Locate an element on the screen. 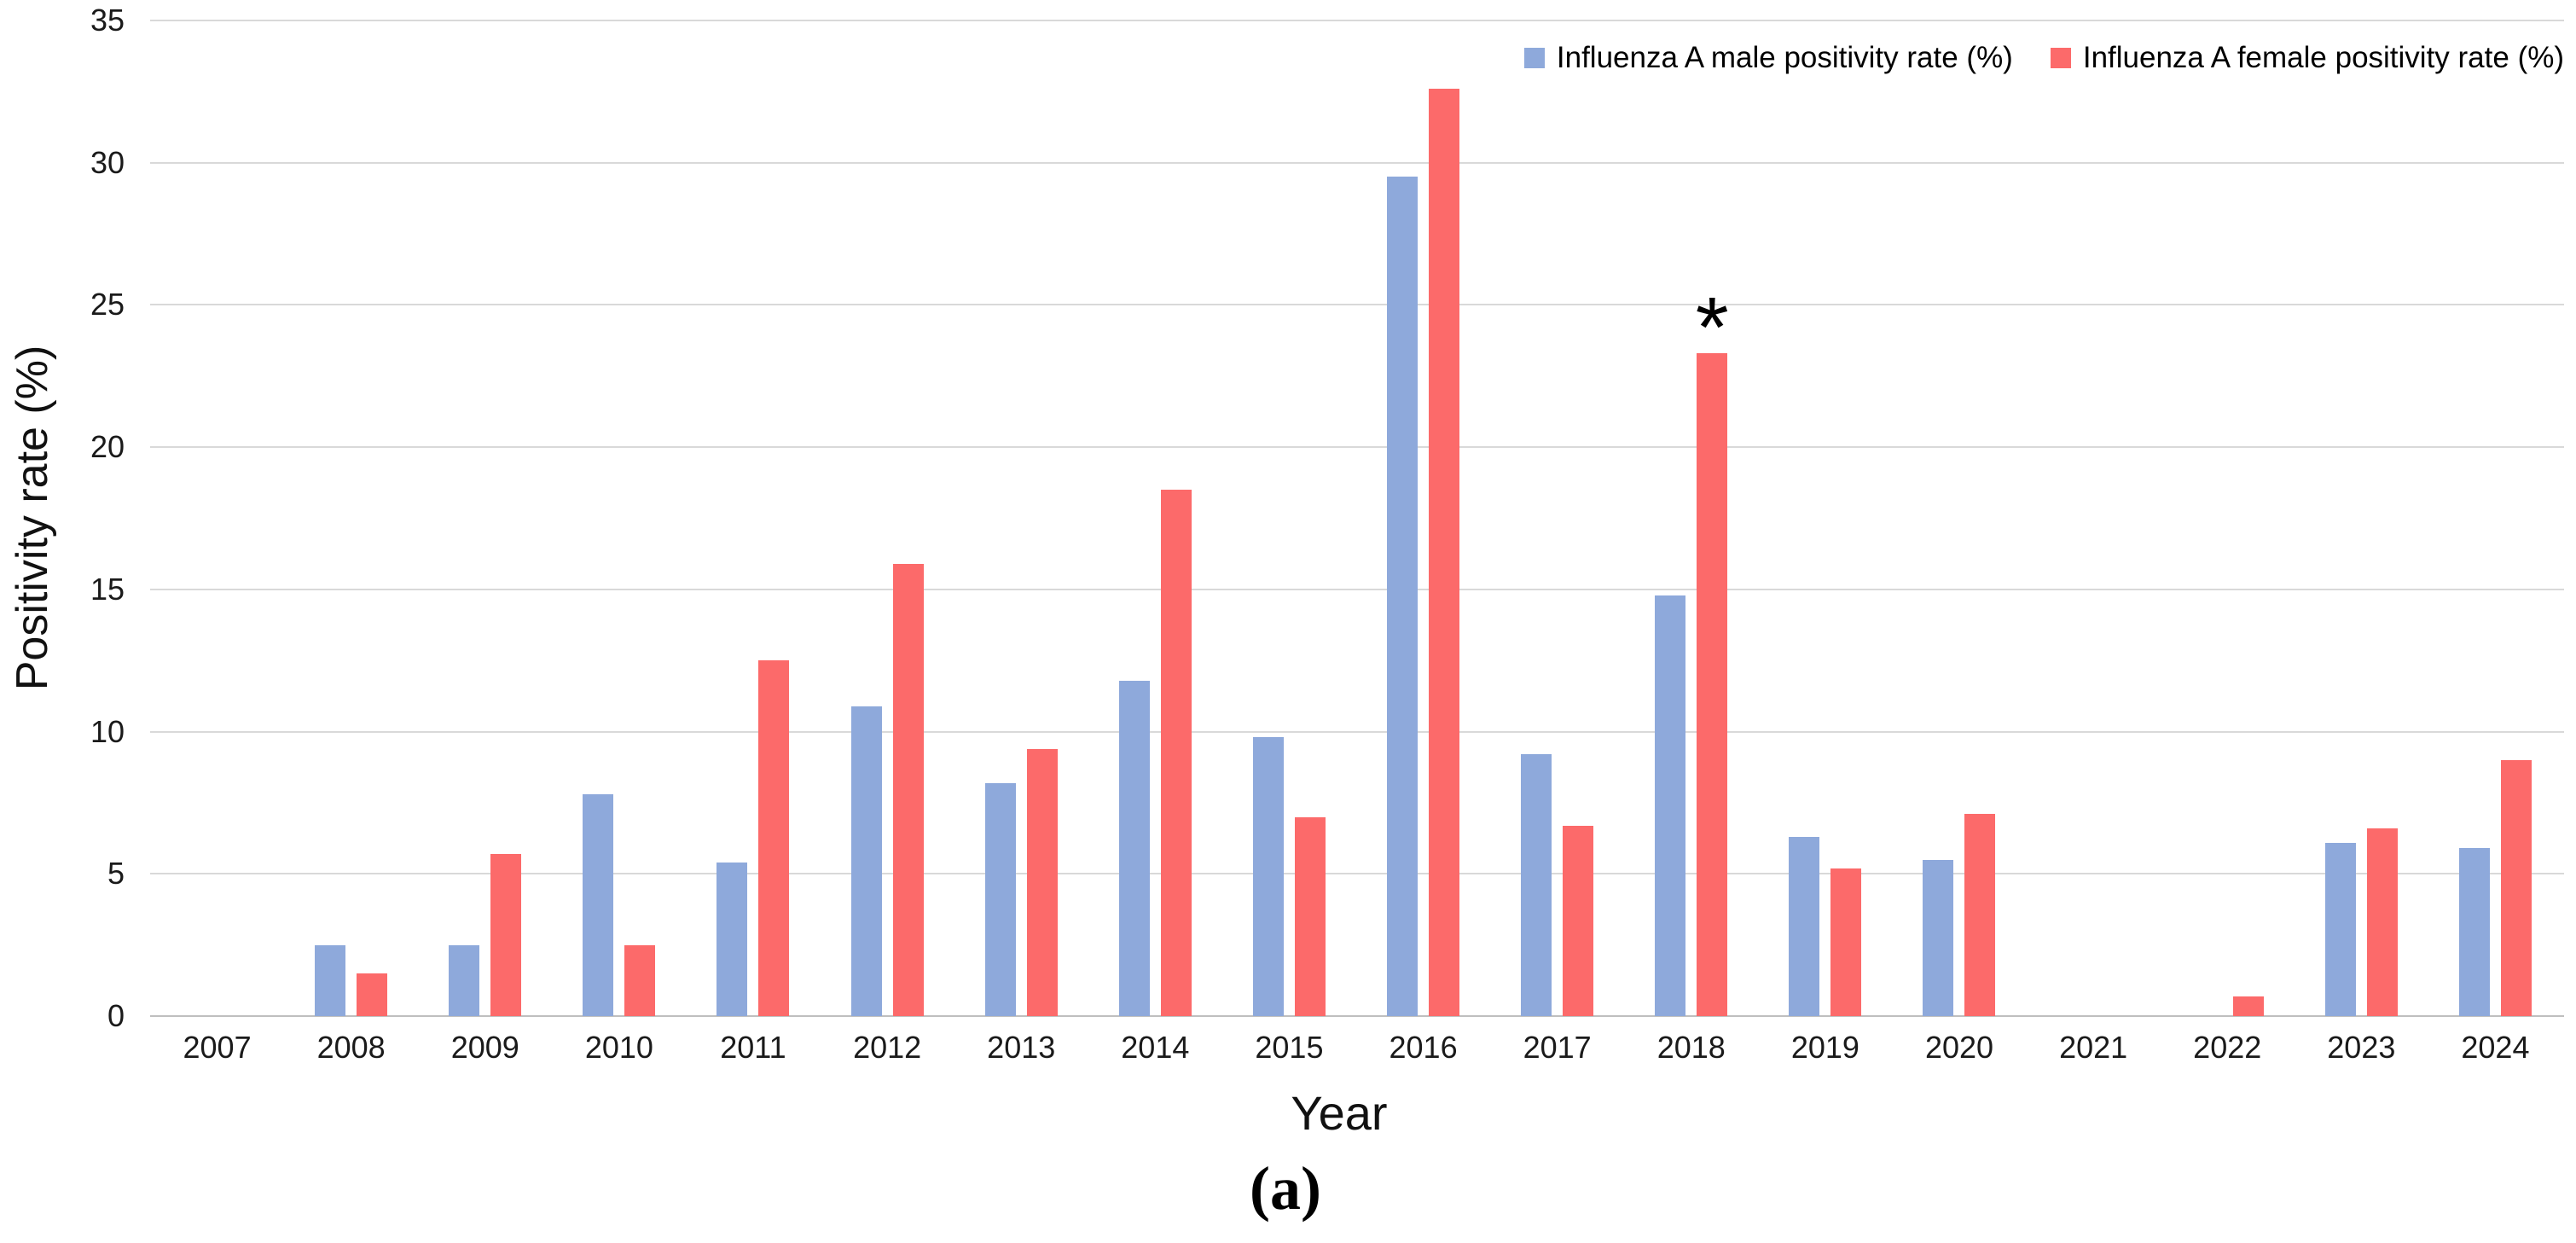 The width and height of the screenshot is (2576, 1243). x-tick-label-2010: 2010 is located at coordinates (618, 1048).